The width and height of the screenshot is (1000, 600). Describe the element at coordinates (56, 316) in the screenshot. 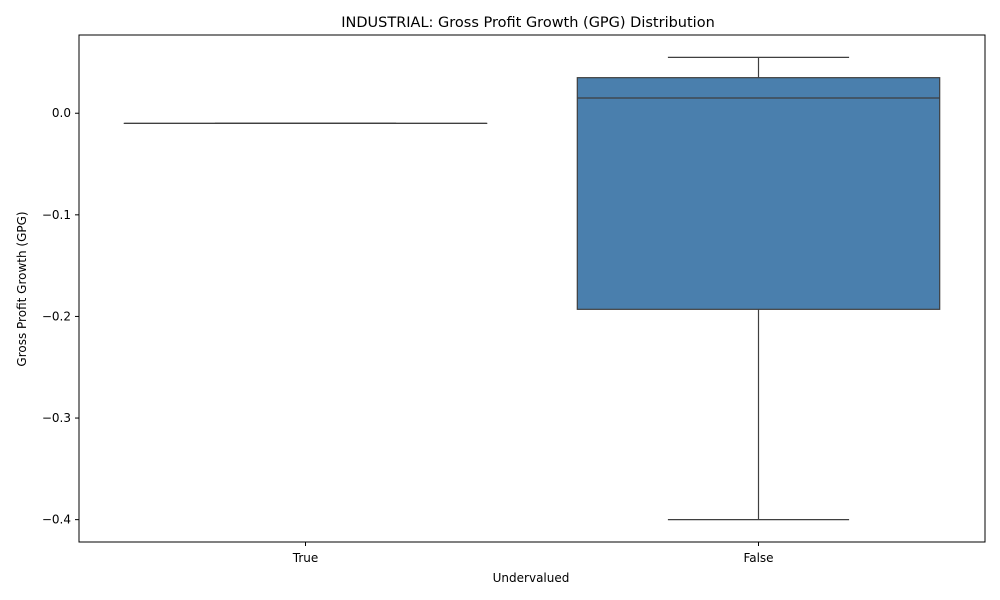

I see `y-tick-label: −0.2` at that location.